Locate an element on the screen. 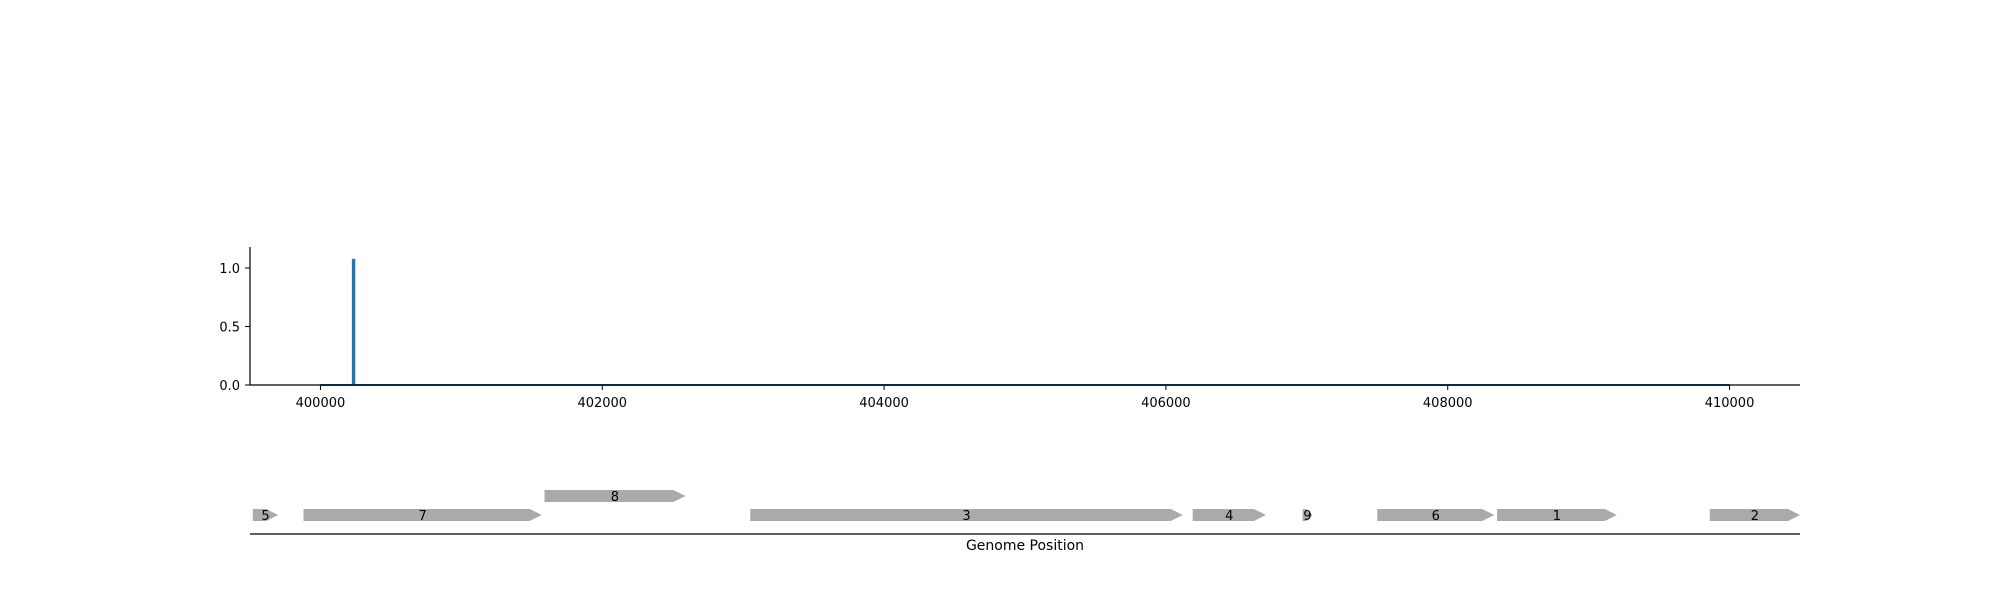 The image size is (2000, 605). gene-label-7: 7 is located at coordinates (422, 516).